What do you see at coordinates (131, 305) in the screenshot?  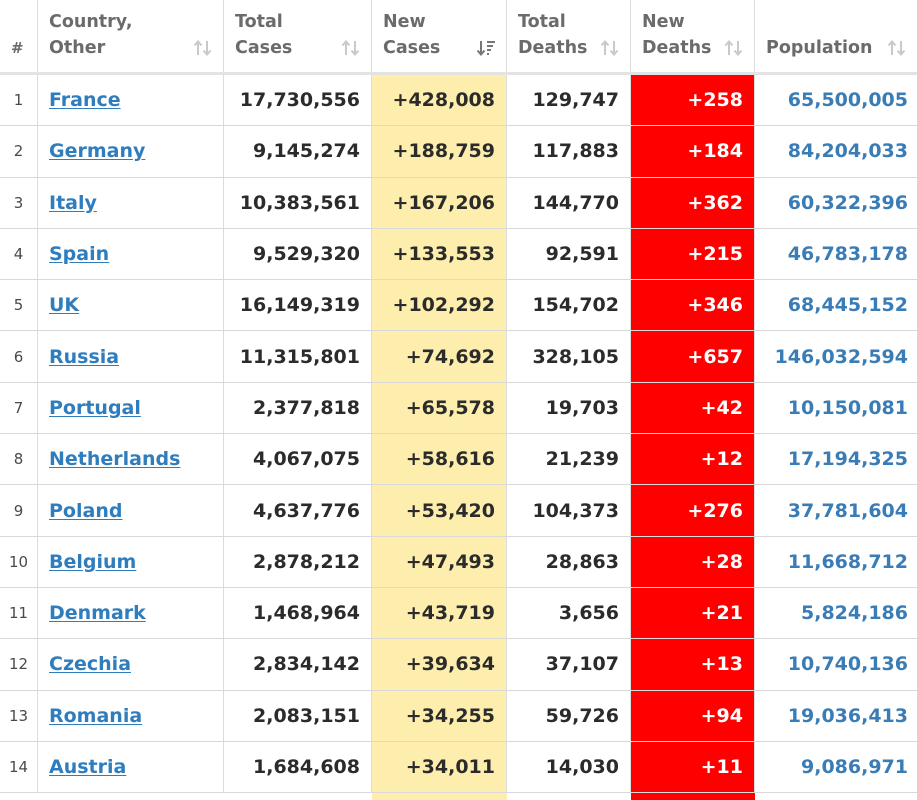 I see `country-name-cell: UK` at bounding box center [131, 305].